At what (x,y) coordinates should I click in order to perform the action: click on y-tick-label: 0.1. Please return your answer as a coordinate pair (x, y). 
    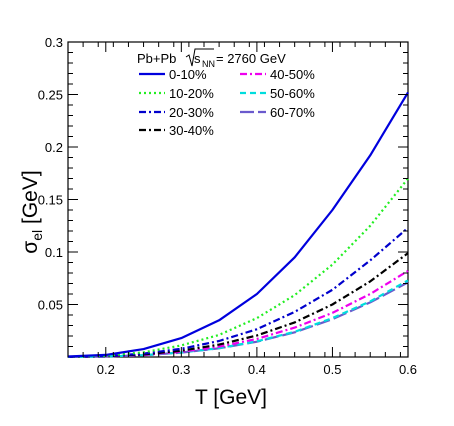
    Looking at the image, I should click on (54, 252).